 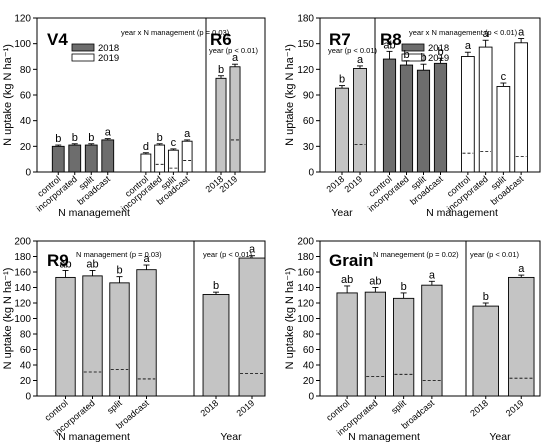 What do you see at coordinates (57, 39) in the screenshot?
I see `stage-label: V4` at bounding box center [57, 39].